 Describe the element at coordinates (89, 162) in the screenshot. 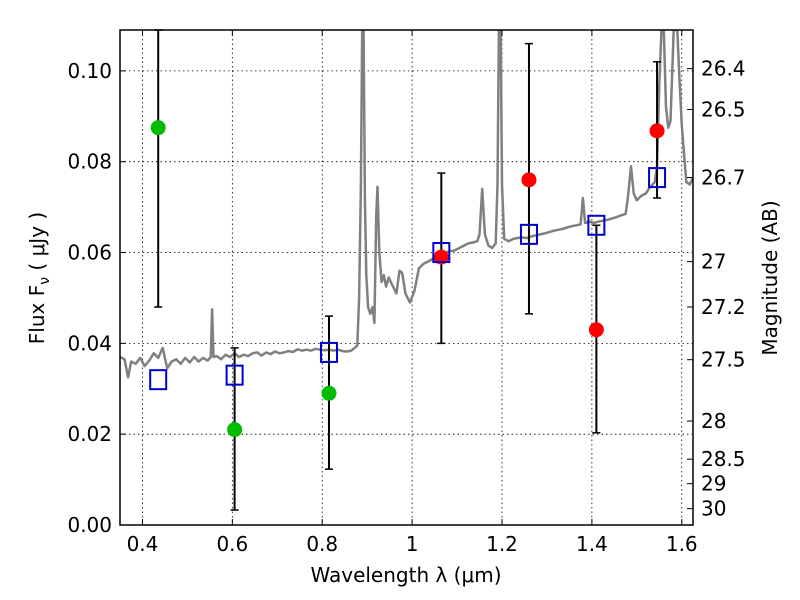

I see `y-tick-label: 0.08` at that location.